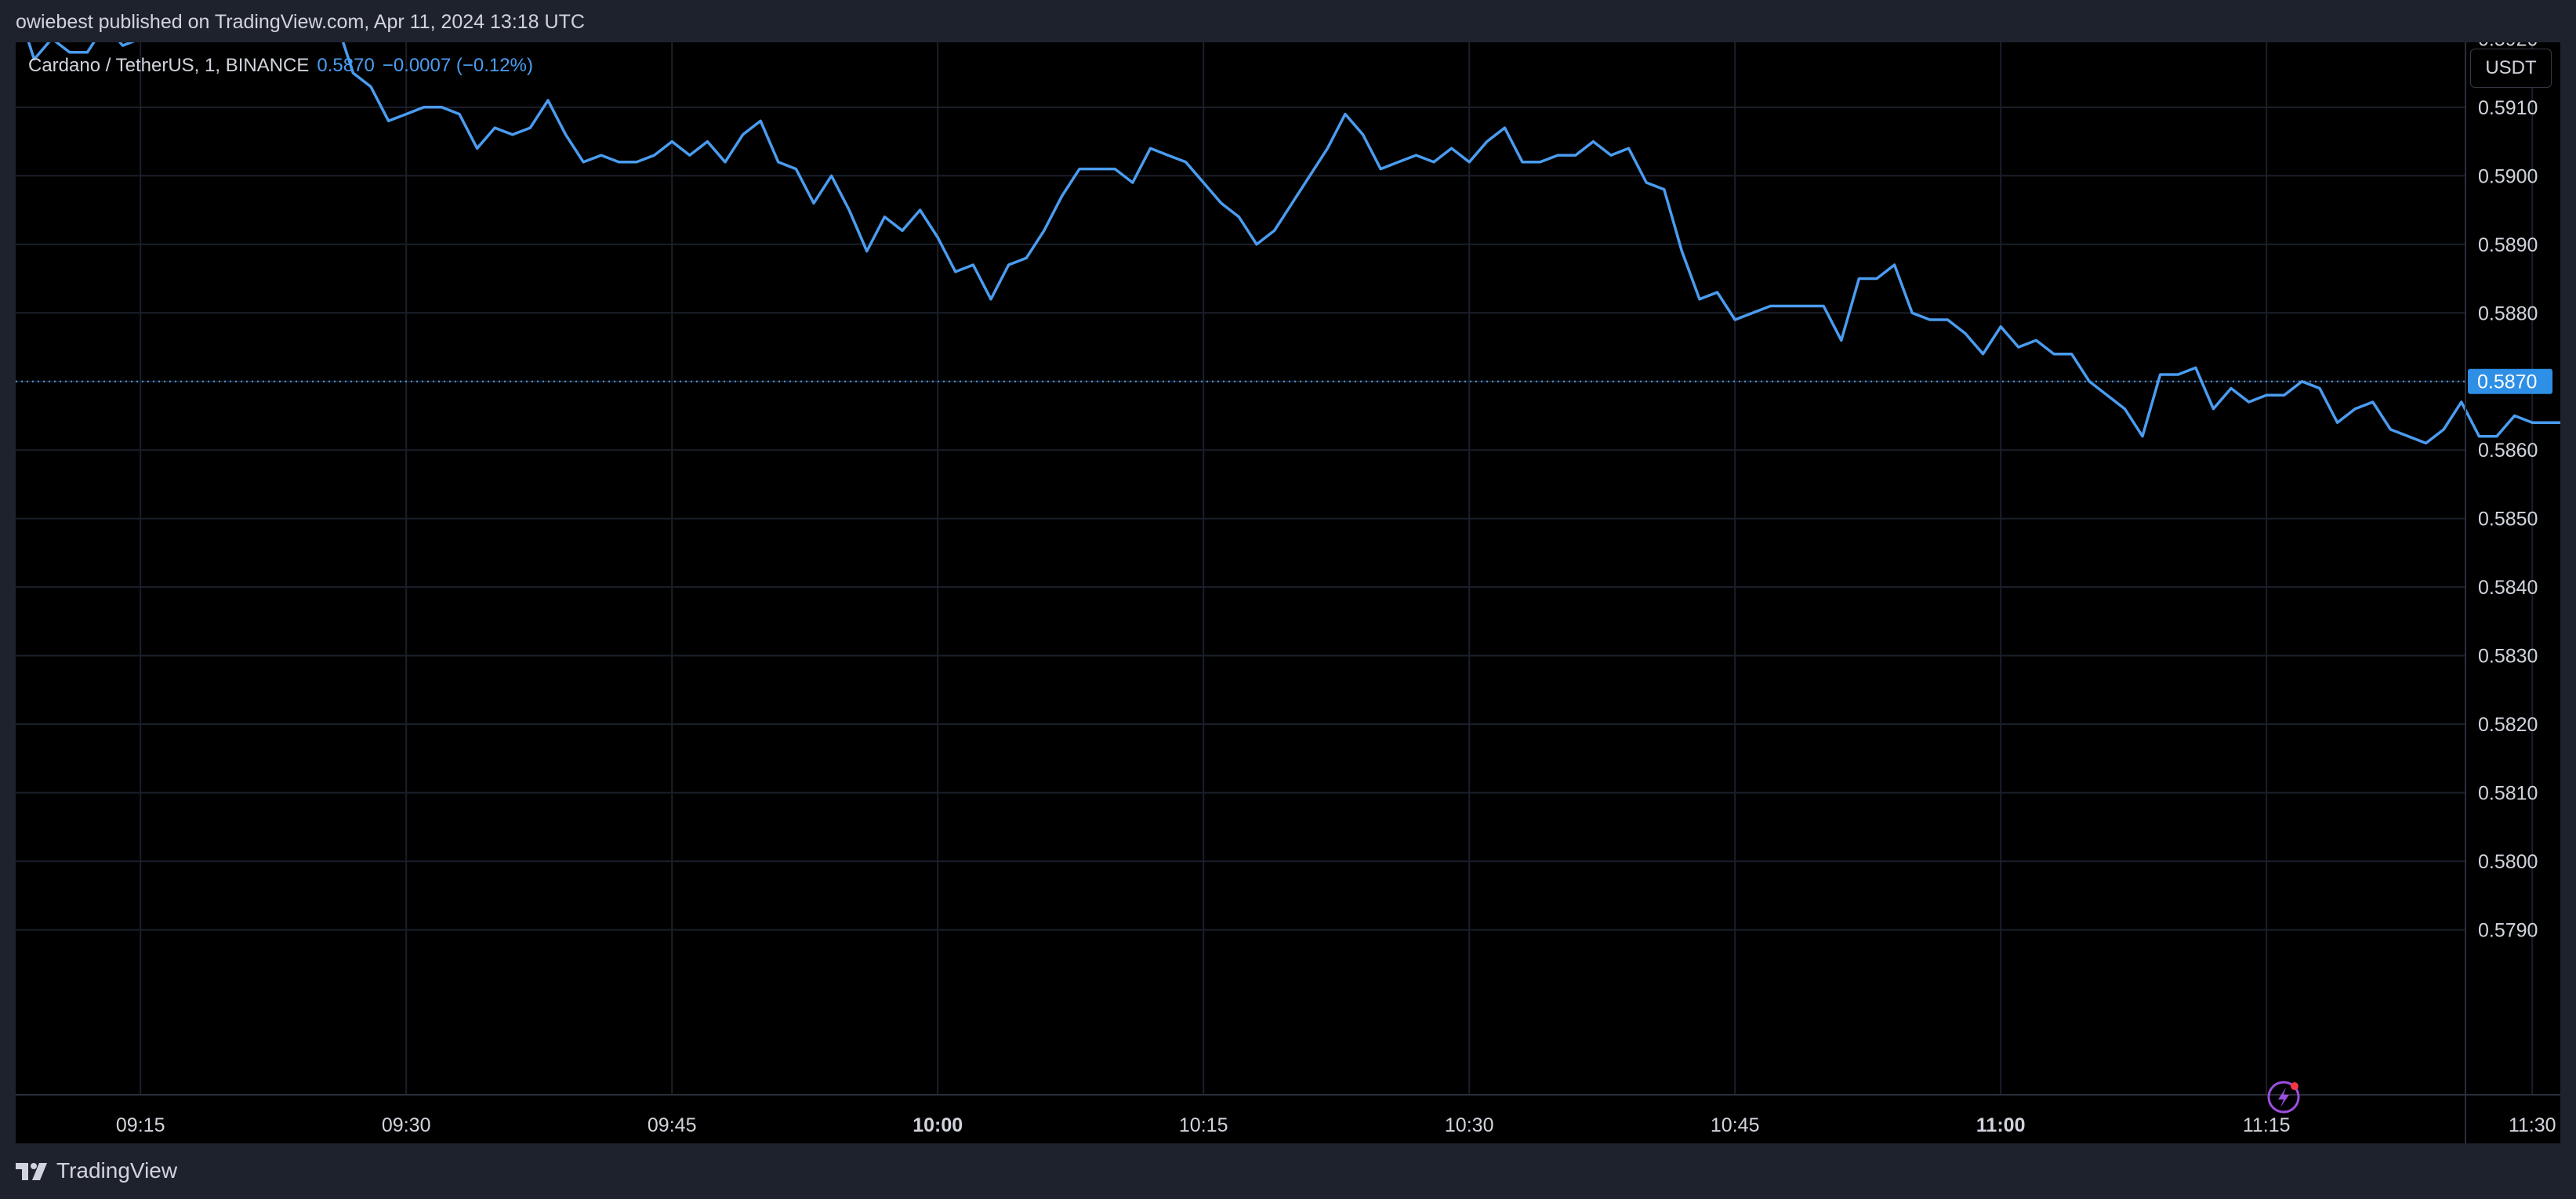  Describe the element at coordinates (2533, 1125) in the screenshot. I see `x-tick-label: 11:30` at that location.